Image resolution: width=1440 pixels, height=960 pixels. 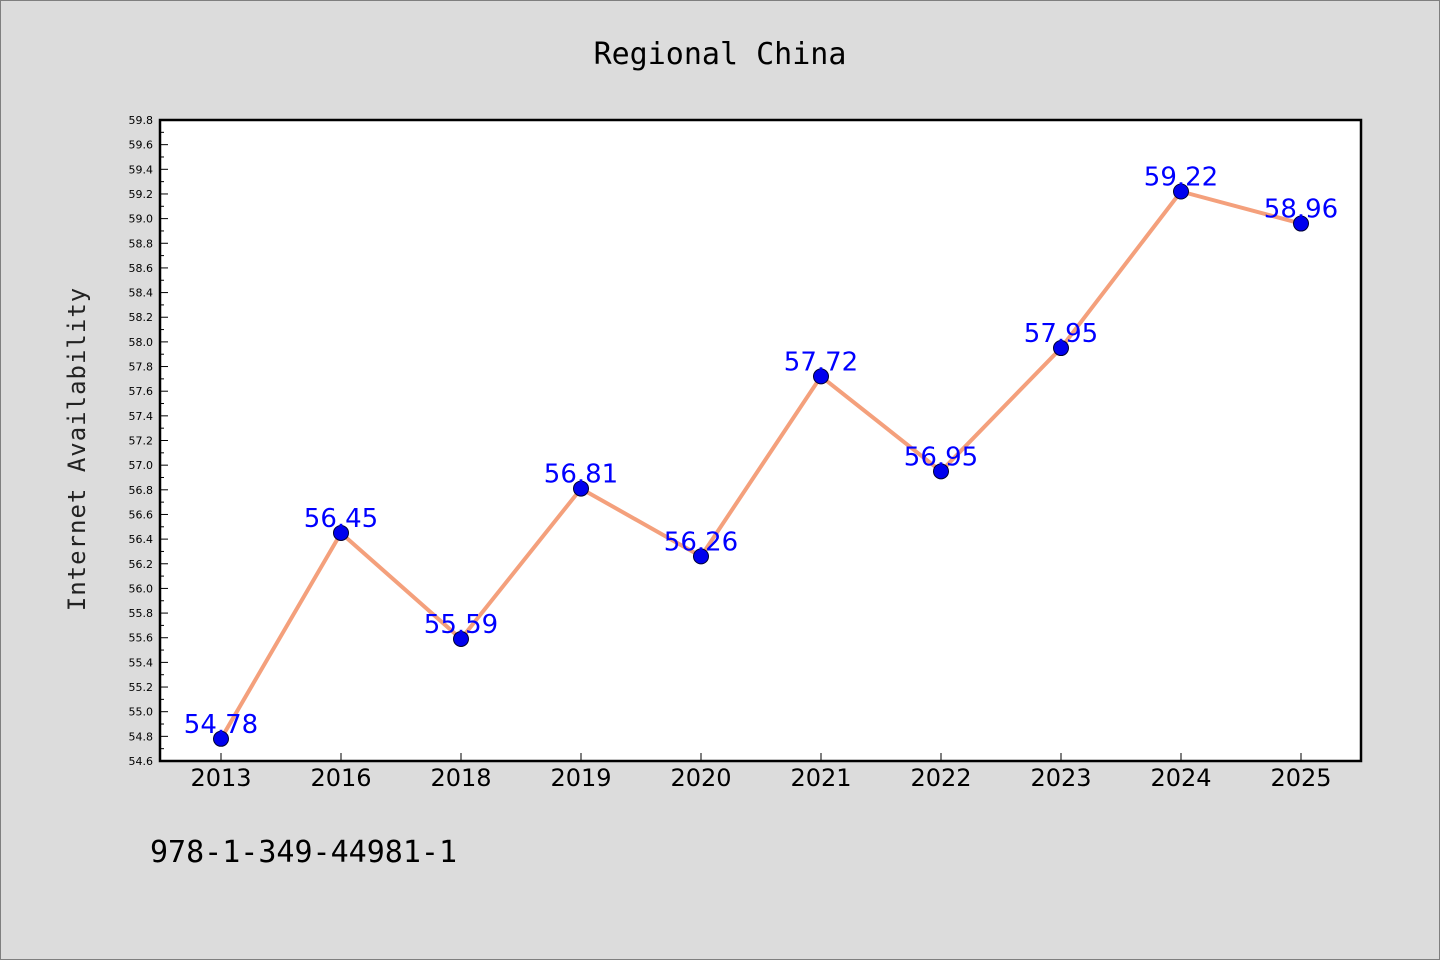 I want to click on data-label: 55.59, so click(x=461, y=625).